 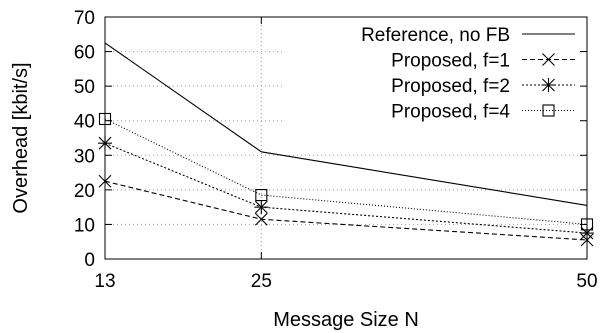 I want to click on x-tick-label: 13, so click(x=104, y=281).